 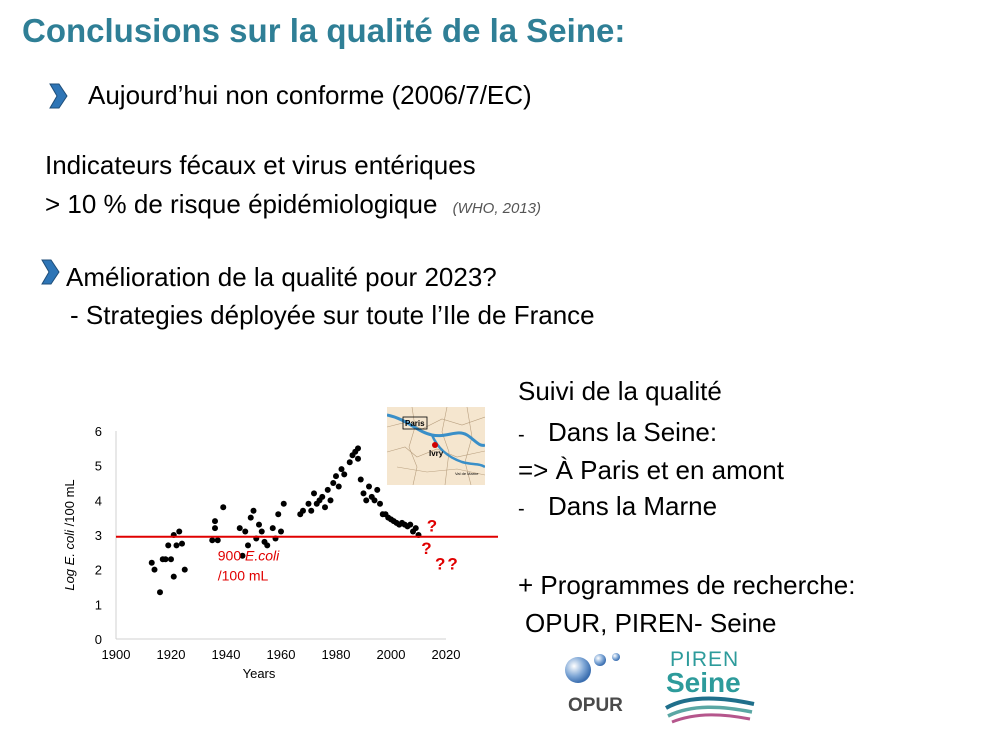 What do you see at coordinates (260, 165) in the screenshot?
I see `indicators-line1: Indicateurs fécaux et virus entériques` at bounding box center [260, 165].